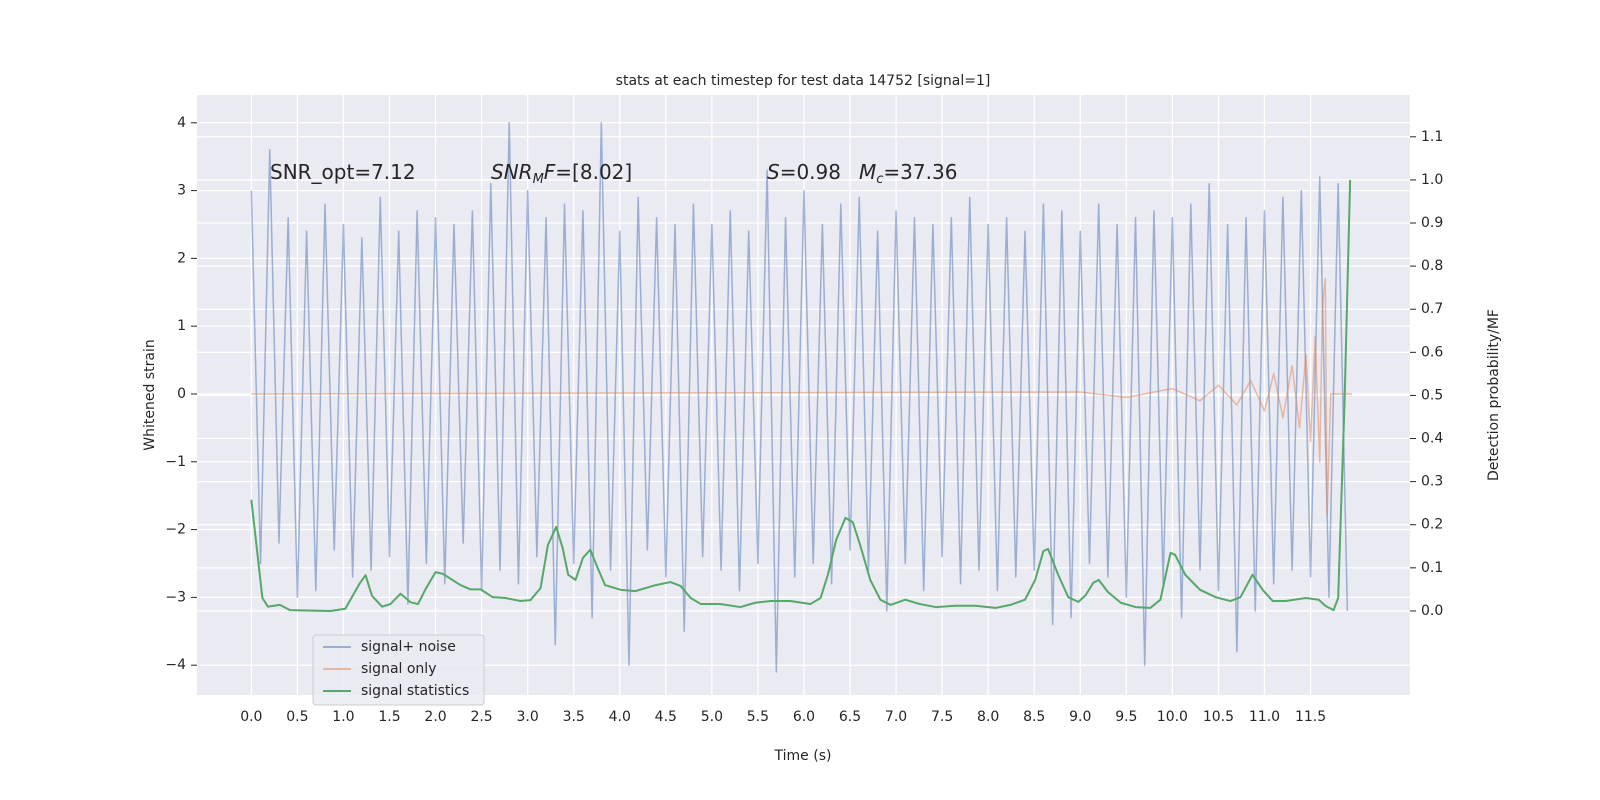 The height and width of the screenshot is (800, 1600). What do you see at coordinates (1432, 568) in the screenshot?
I see `y2-tick-label: 0.1` at bounding box center [1432, 568].